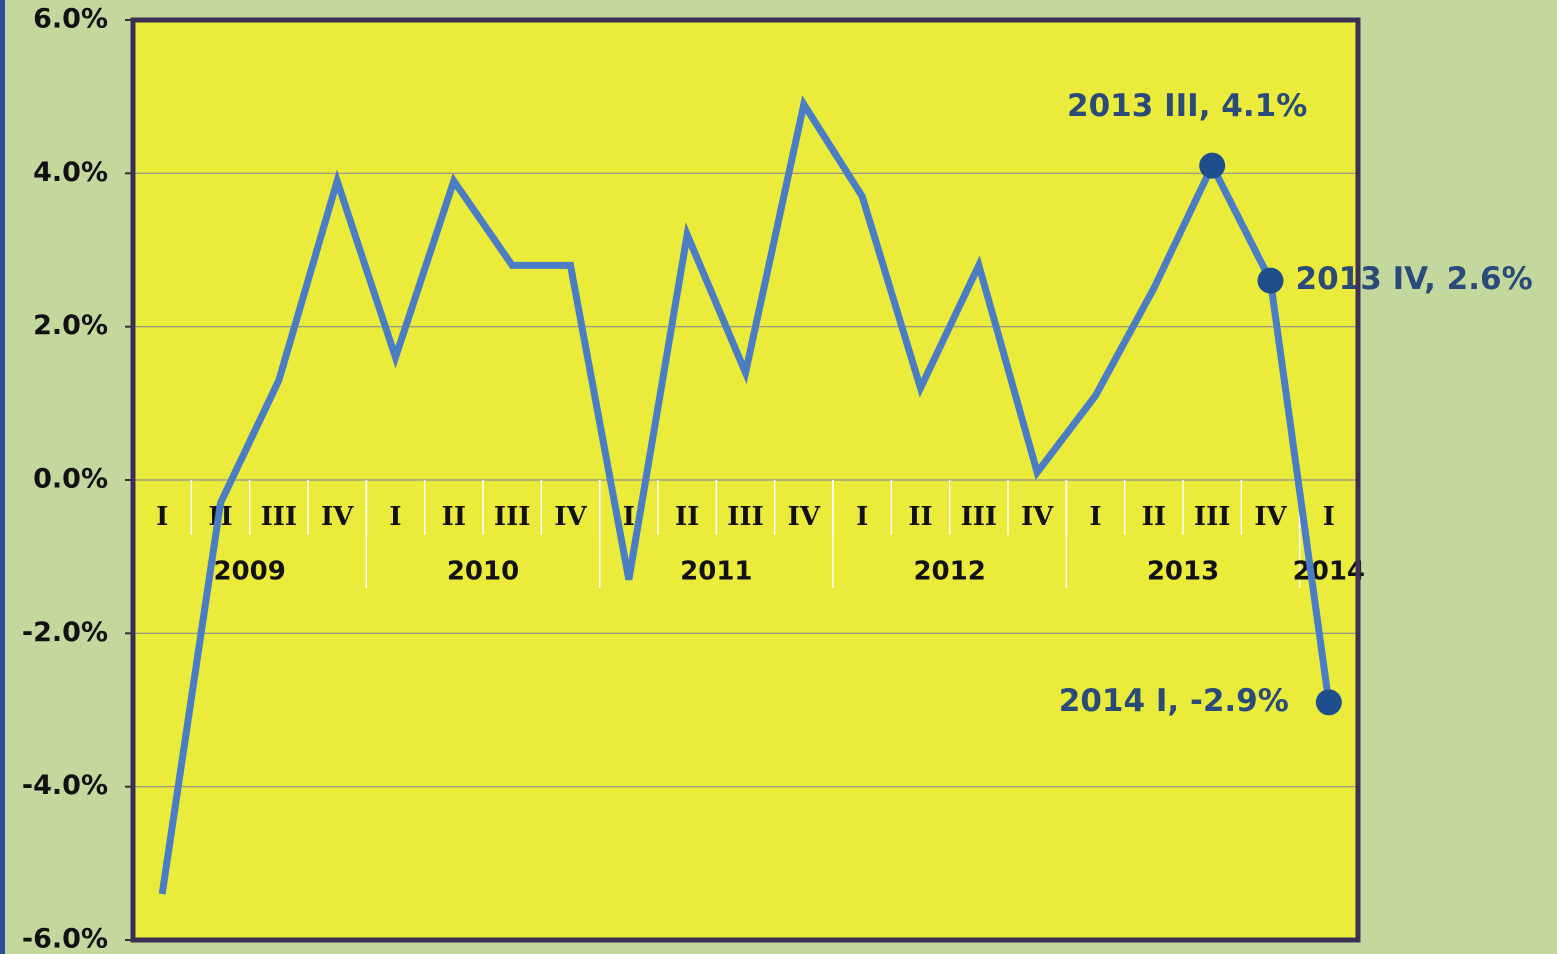  Describe the element at coordinates (249, 572) in the screenshot. I see `year-label: 2009` at that location.